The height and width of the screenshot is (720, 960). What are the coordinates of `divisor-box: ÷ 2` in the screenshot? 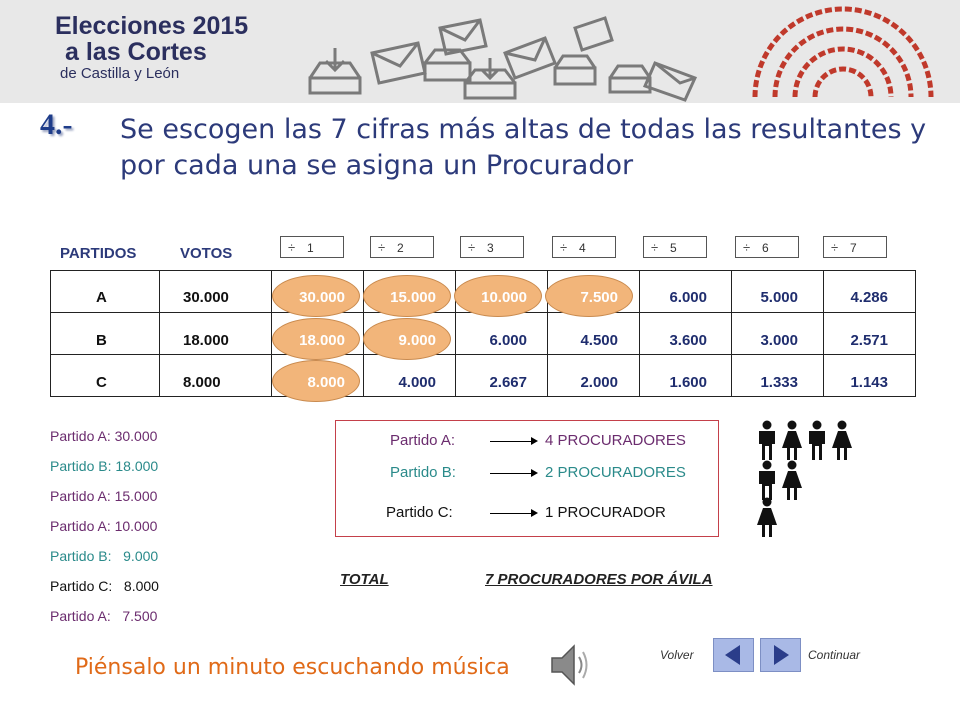 It's located at (402, 247).